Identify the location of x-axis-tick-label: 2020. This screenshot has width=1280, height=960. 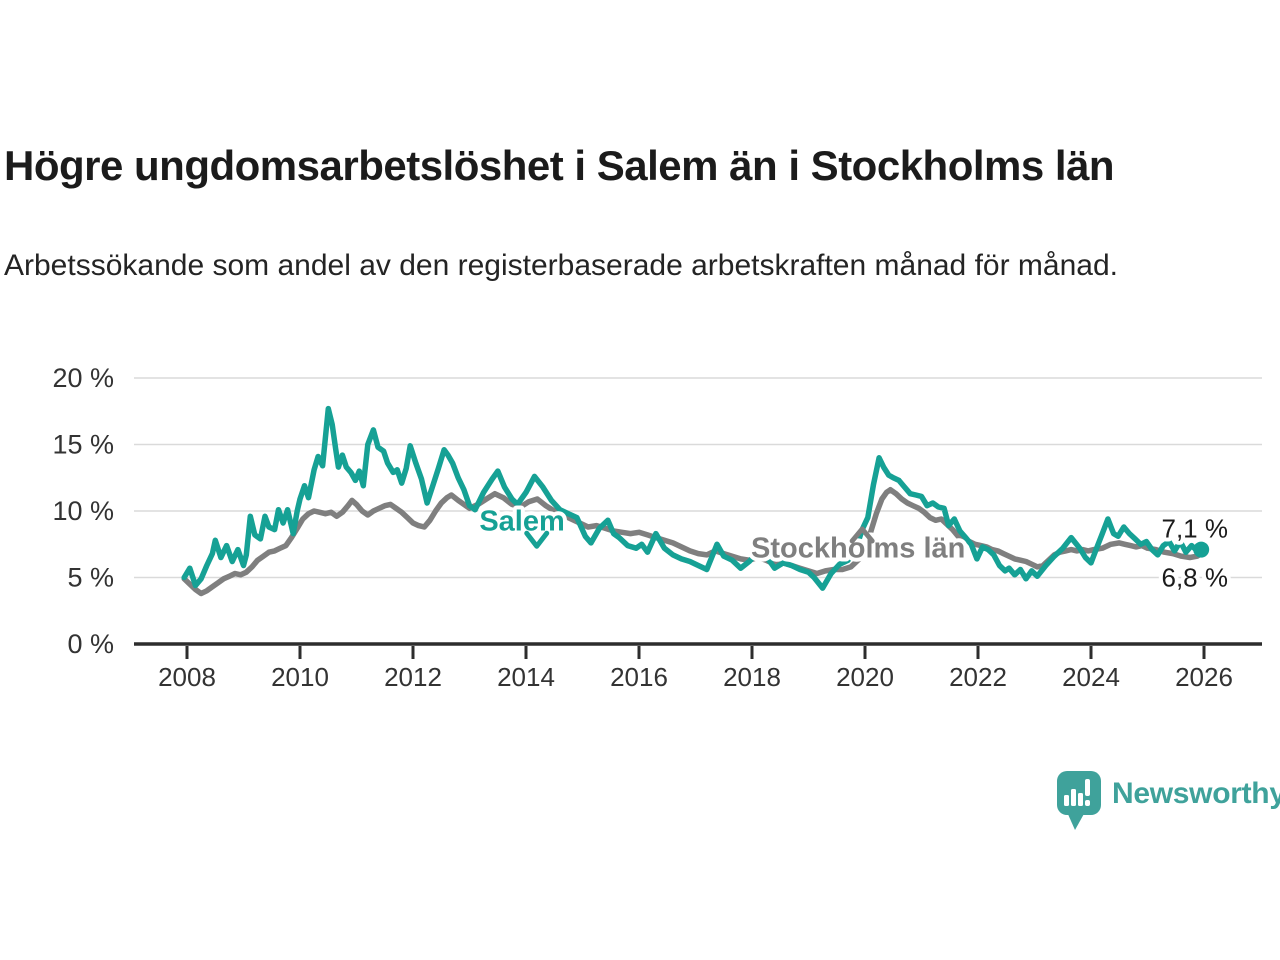
(865, 677).